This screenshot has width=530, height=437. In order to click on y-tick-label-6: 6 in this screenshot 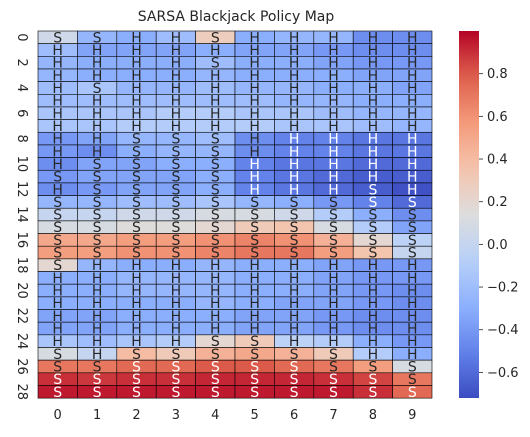, I will do `click(21, 113)`.